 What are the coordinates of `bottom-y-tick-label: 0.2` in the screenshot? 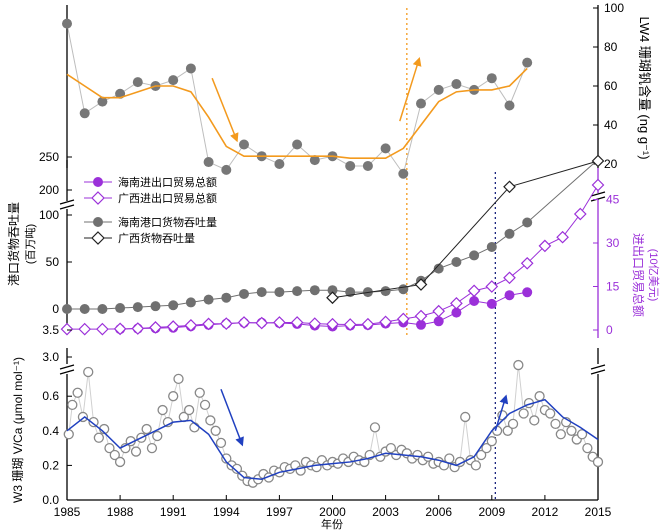 It's located at (50, 465).